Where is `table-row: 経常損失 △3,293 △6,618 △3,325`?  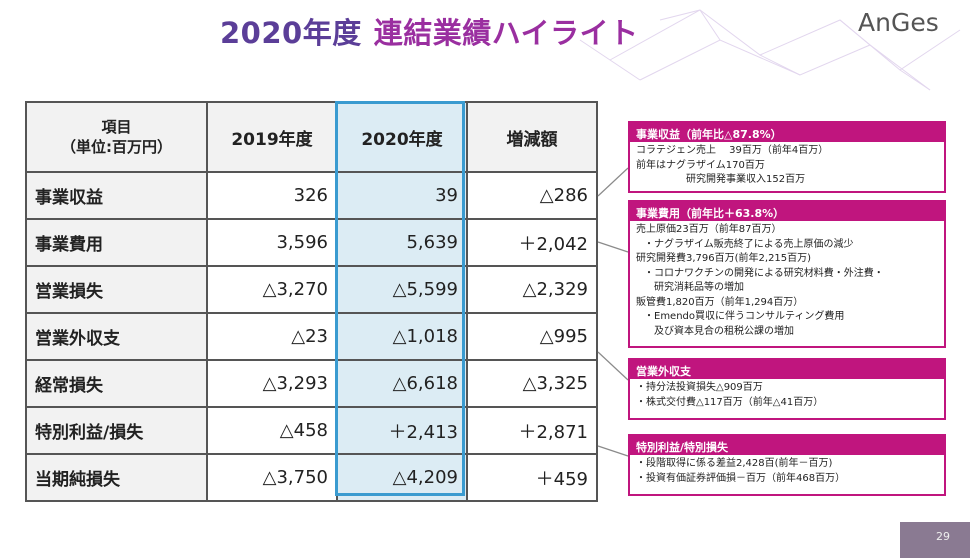 table-row: 経常損失 △3,293 △6,618 △3,325 is located at coordinates (311, 383).